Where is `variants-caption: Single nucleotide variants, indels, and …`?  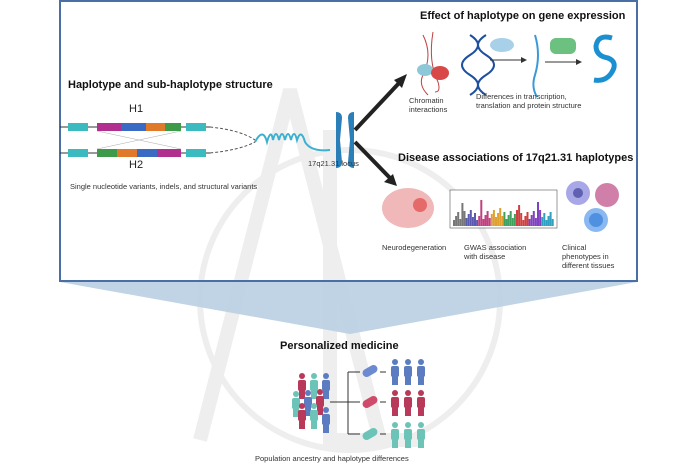 variants-caption: Single nucleotide variants, indels, and … is located at coordinates (164, 186).